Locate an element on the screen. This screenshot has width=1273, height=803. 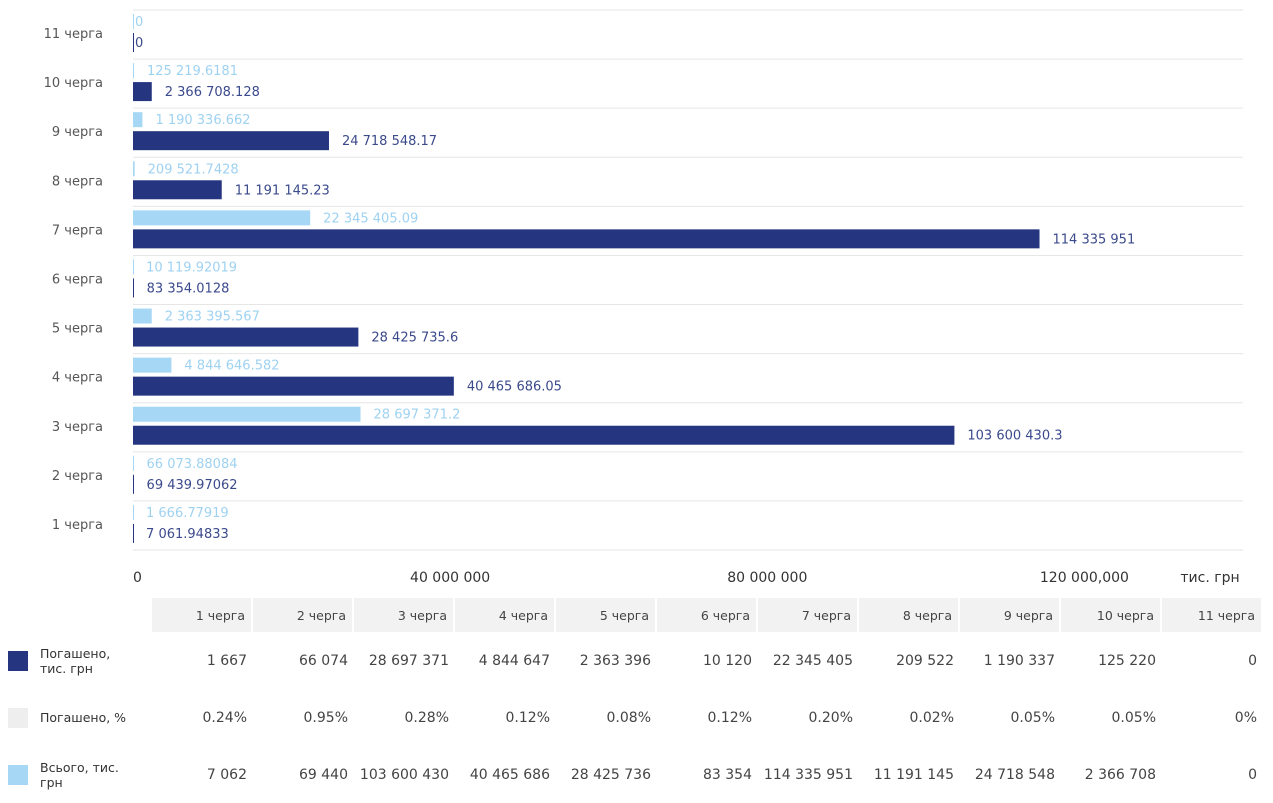
data-label: 125 219.6181 is located at coordinates (192, 71).